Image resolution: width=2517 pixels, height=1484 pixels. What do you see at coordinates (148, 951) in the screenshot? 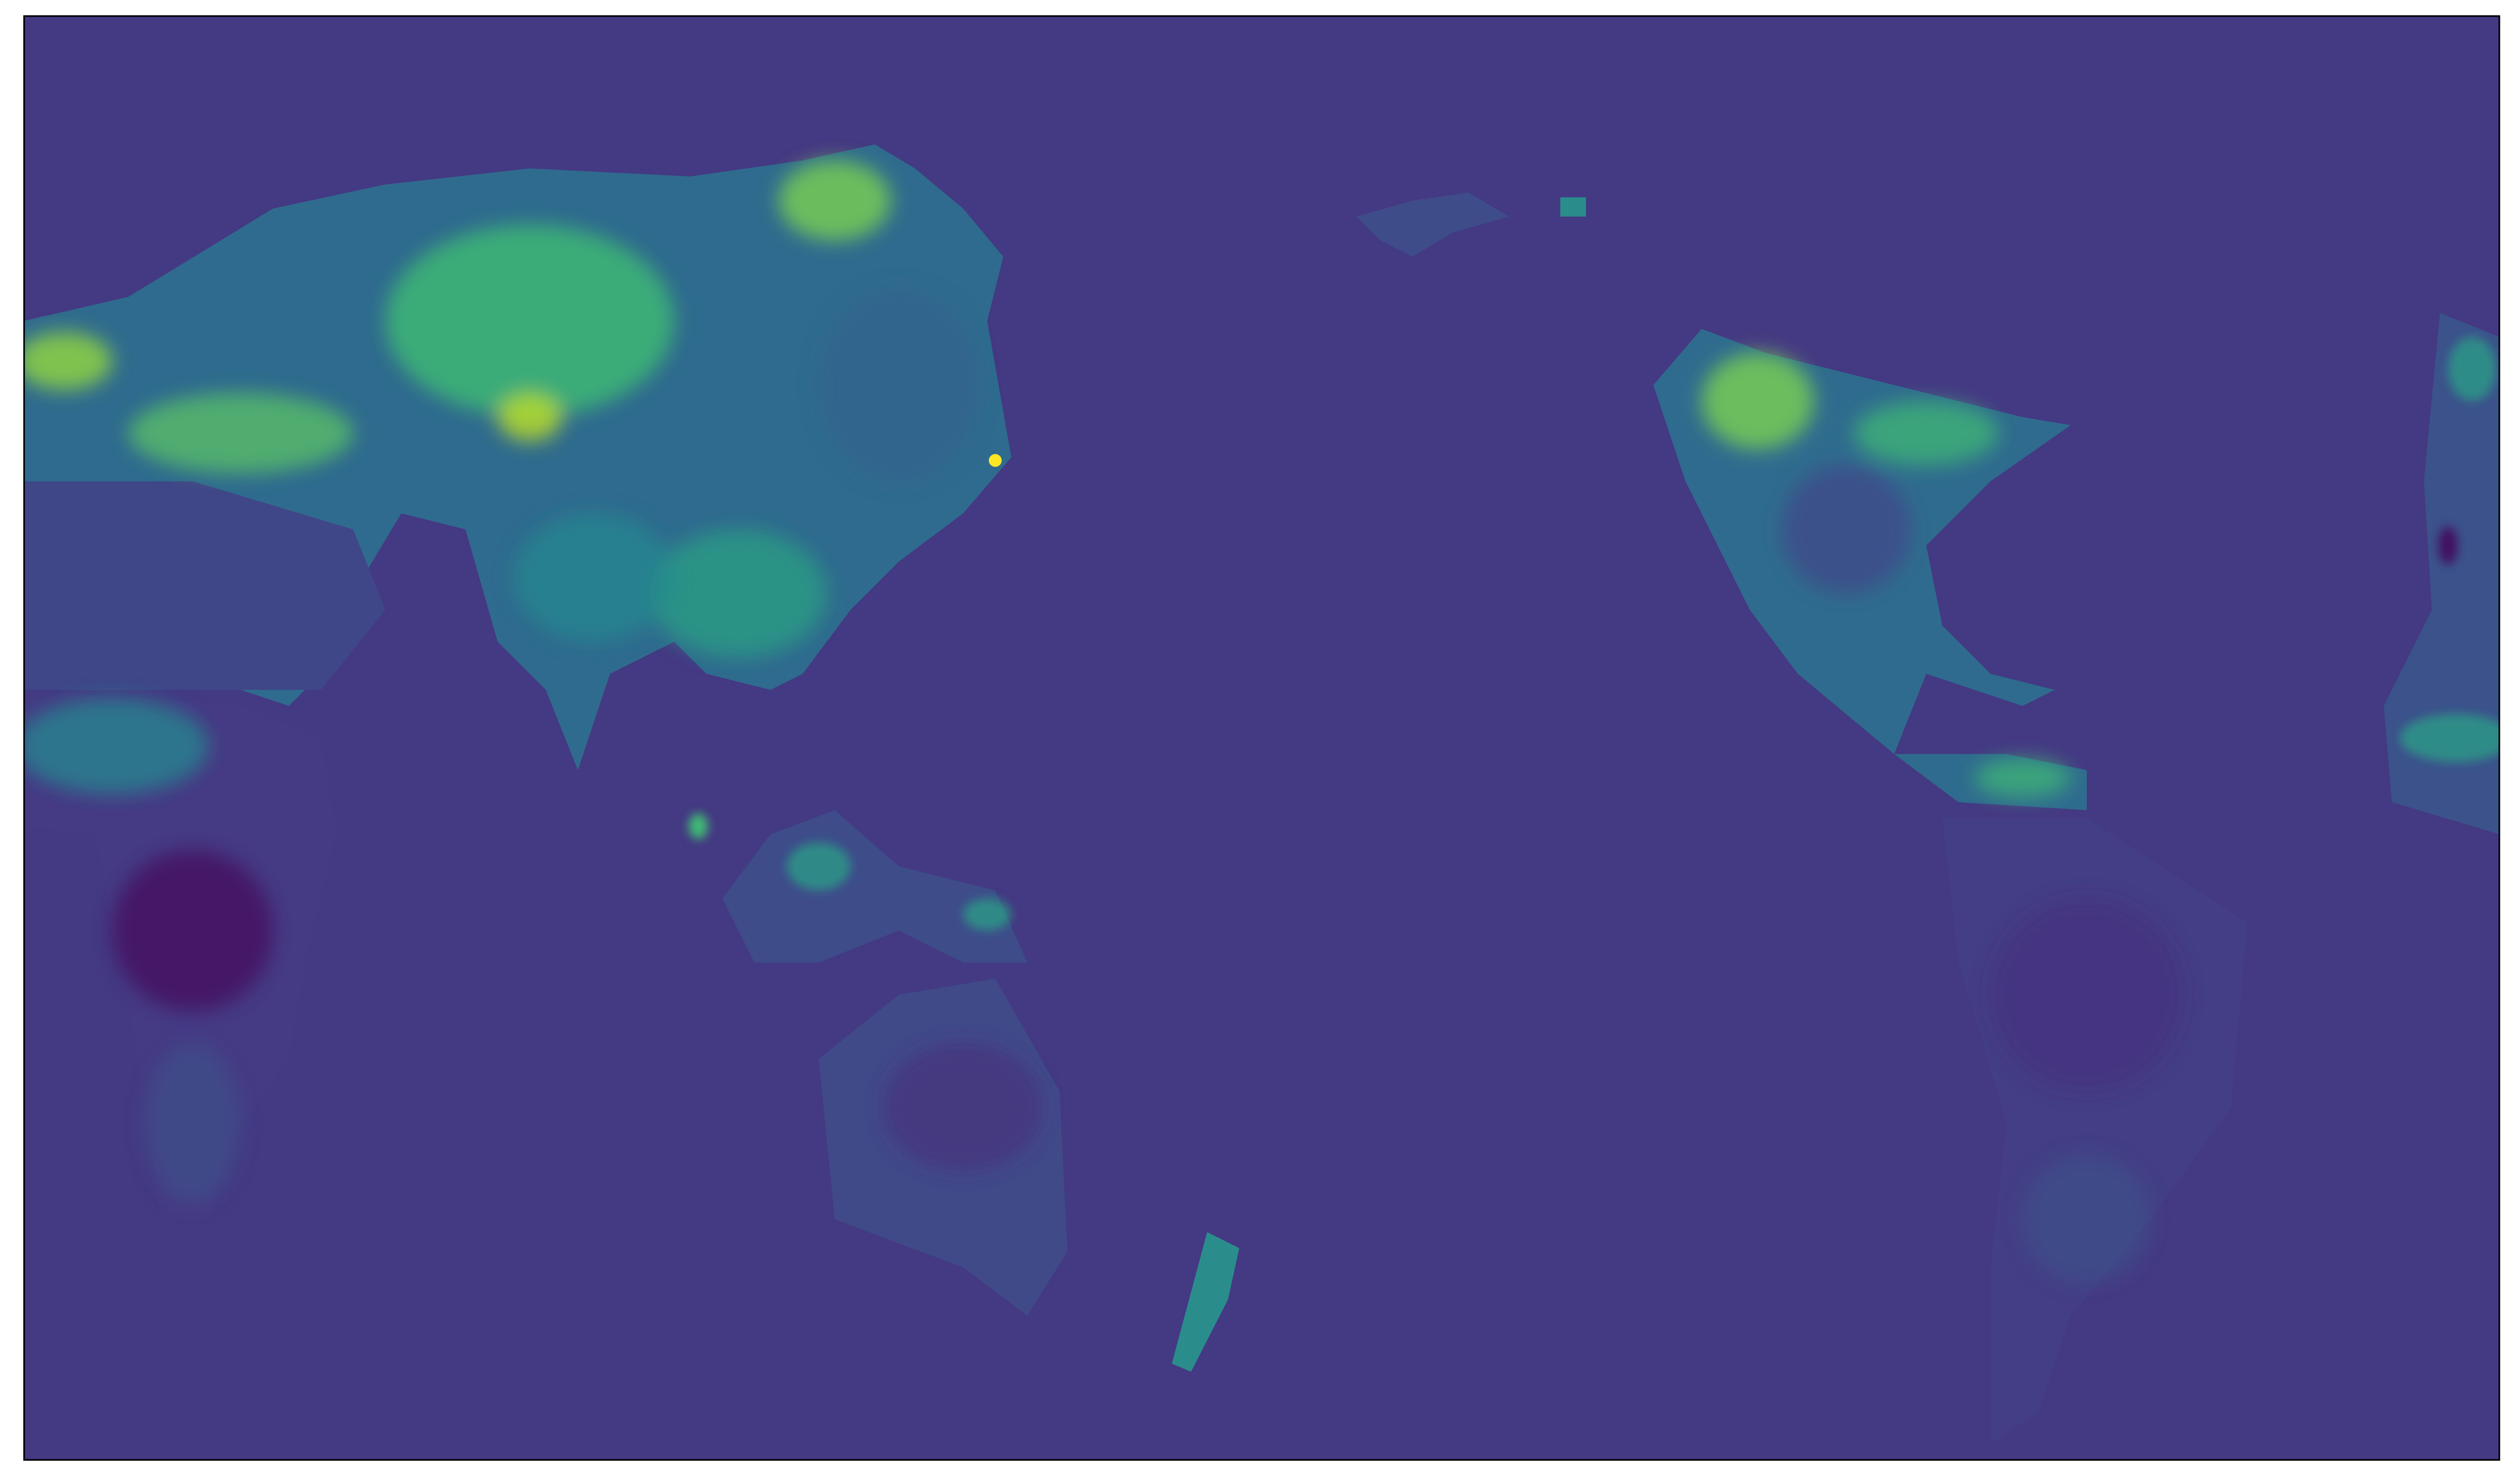
I see `africa-shading` at bounding box center [148, 951].